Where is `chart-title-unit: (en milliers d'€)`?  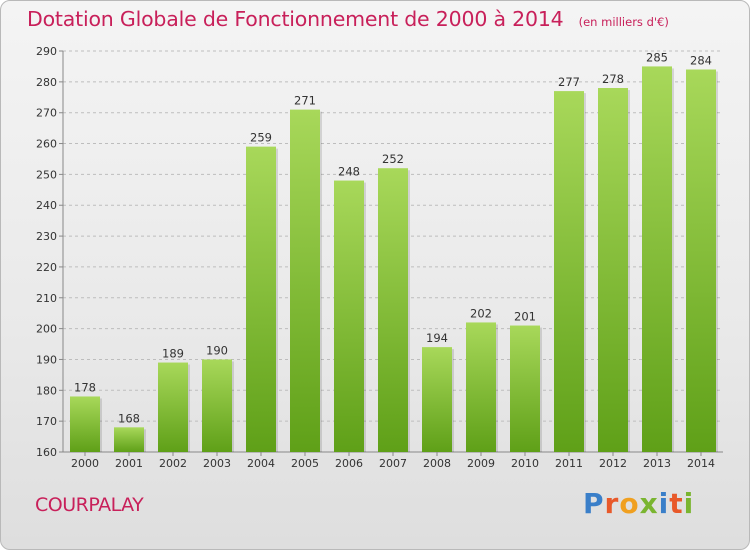 chart-title-unit: (en milliers d'€) is located at coordinates (623, 22).